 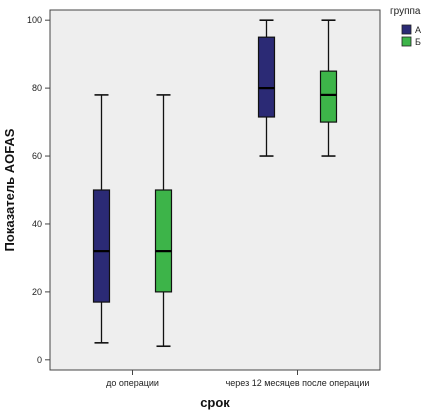 I want to click on x-tick-label: через 12 месяцев после операции, so click(x=298, y=383).